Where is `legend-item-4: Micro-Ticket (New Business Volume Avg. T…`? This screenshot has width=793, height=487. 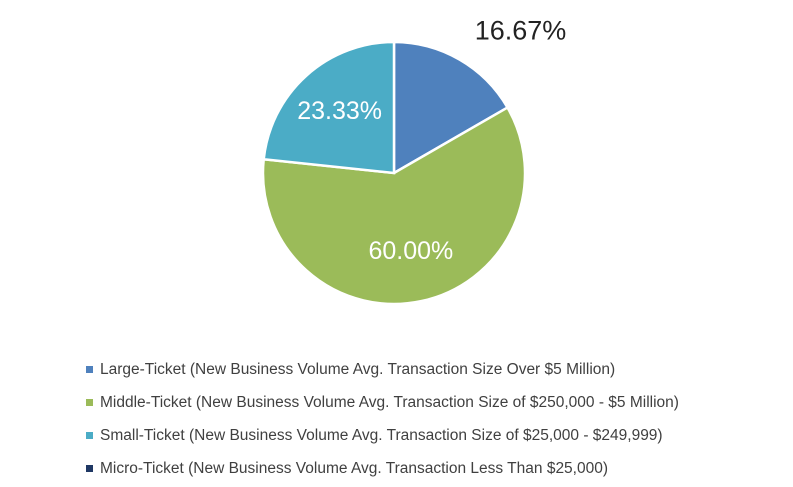 legend-item-4: Micro-Ticket (New Business Volume Avg. T… is located at coordinates (382, 468).